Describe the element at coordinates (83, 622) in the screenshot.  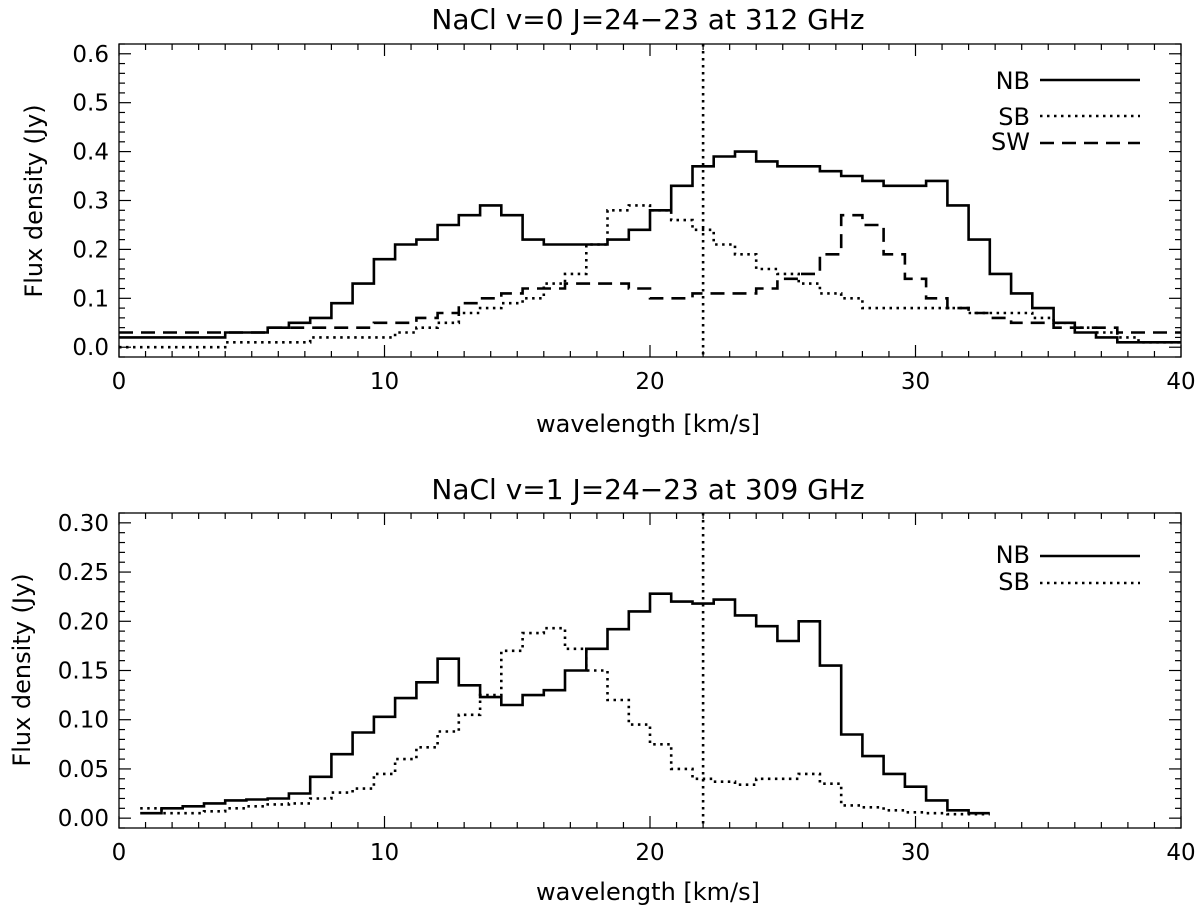
I see `y-tick-label: 0.20` at that location.